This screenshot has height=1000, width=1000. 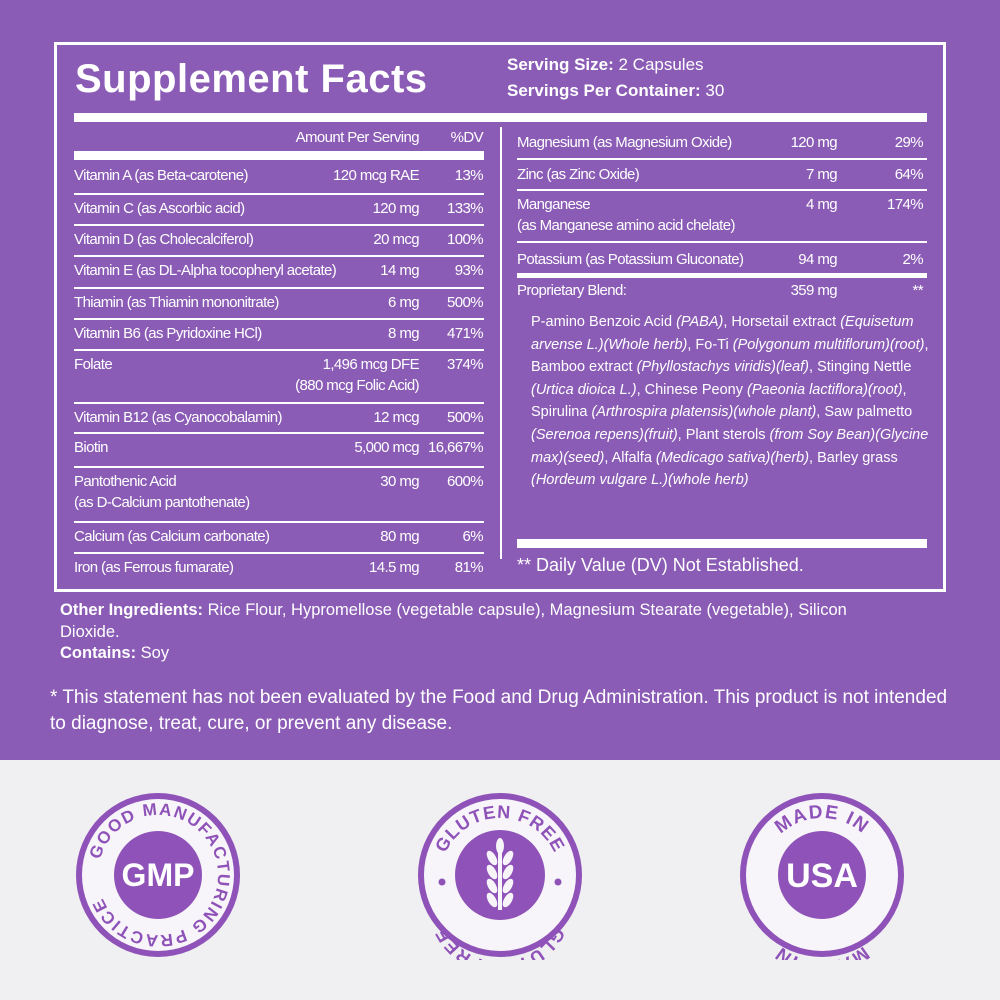 What do you see at coordinates (723, 434) in the screenshot?
I see `blend-ingredient-text: , Plant sterols` at bounding box center [723, 434].